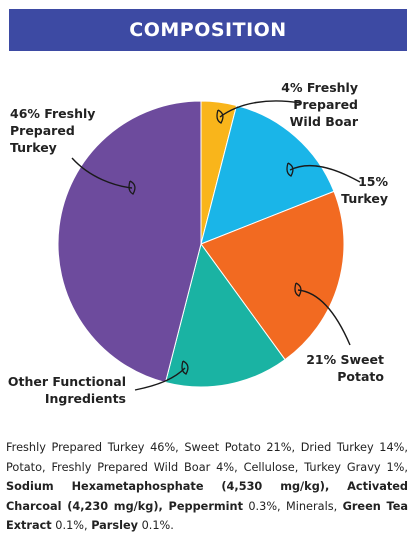 This screenshot has width=415, height=549. I want to click on slice-label-sweet-potato: 21% Sweet Potato, so click(345, 368).